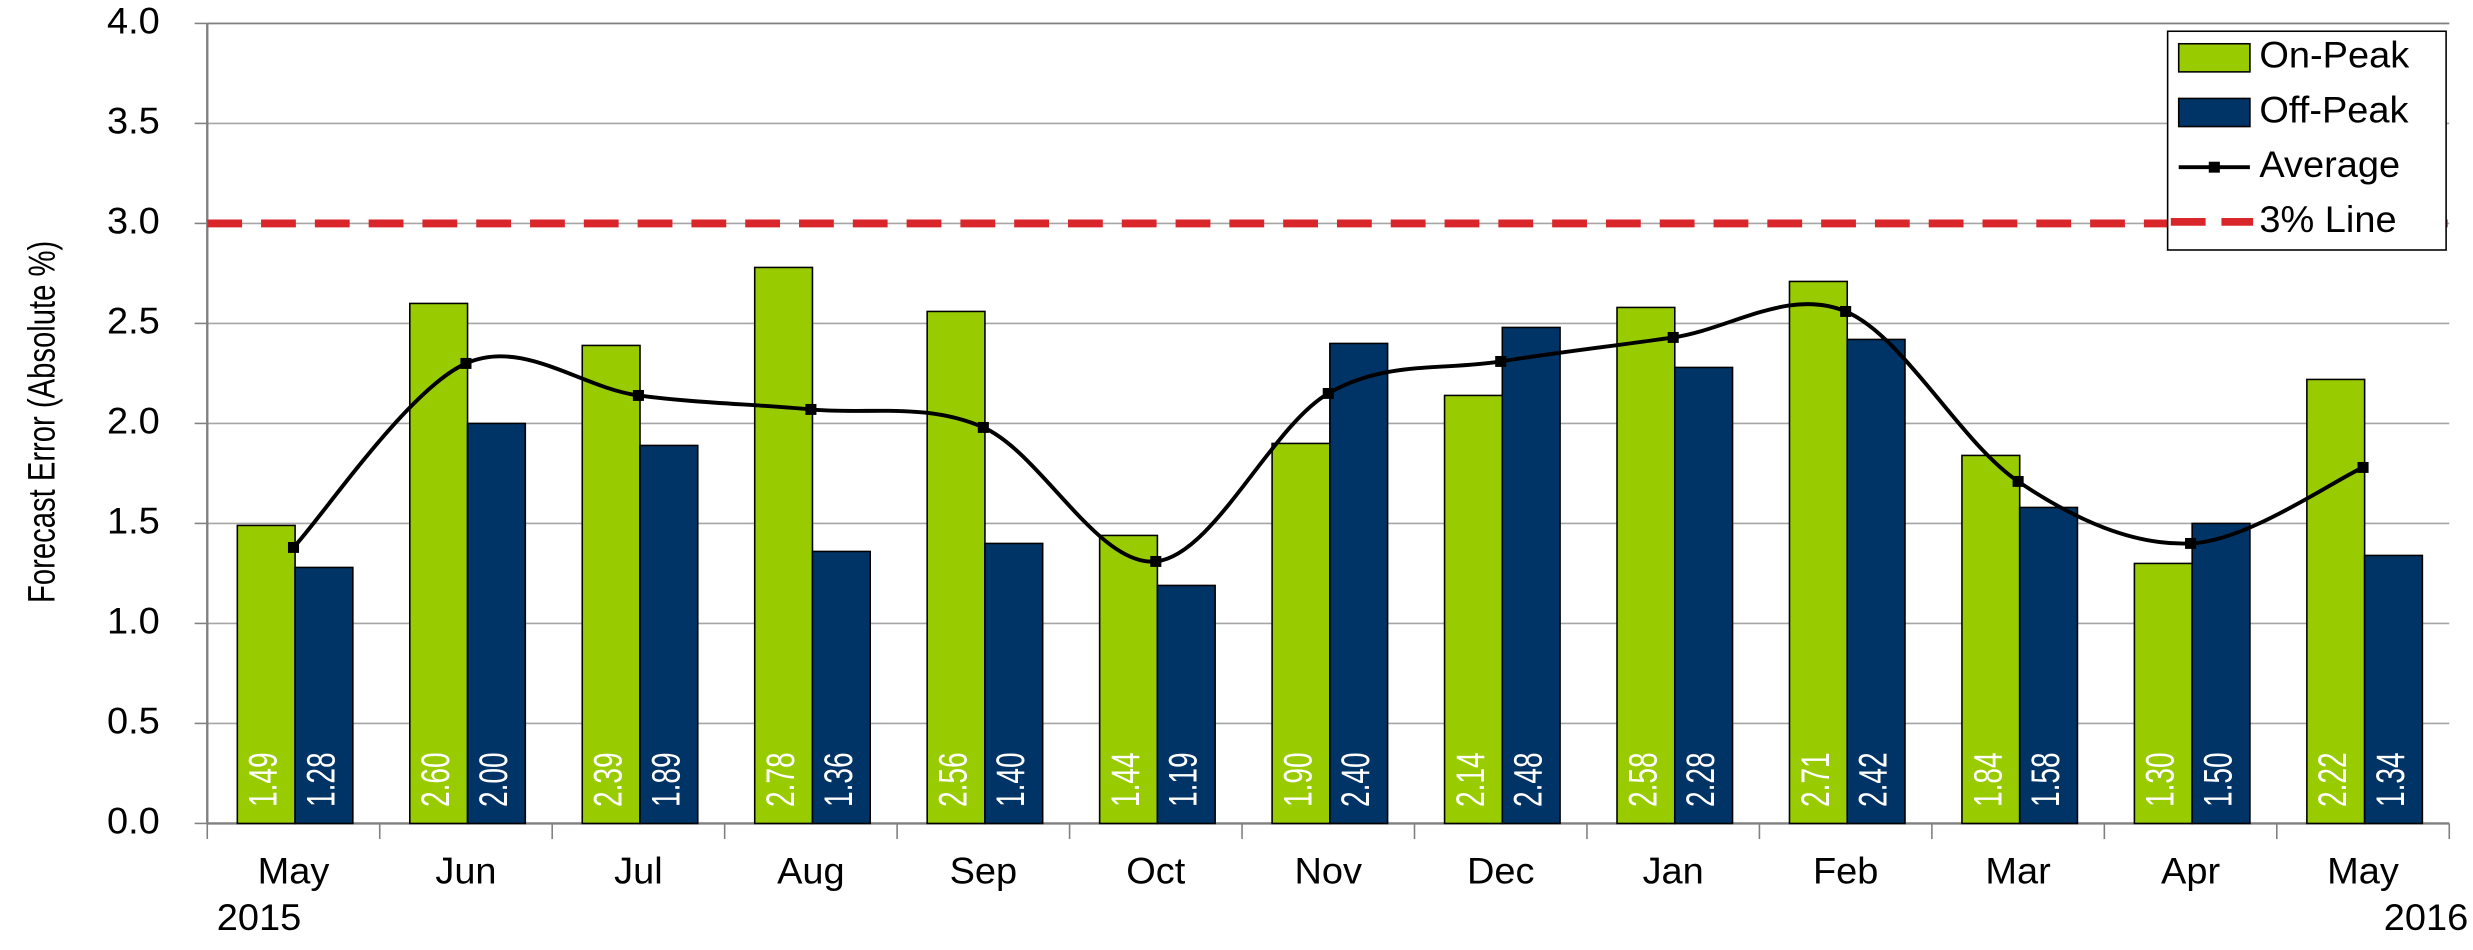  I want to click on value-label: 2.28, so click(1702, 779).